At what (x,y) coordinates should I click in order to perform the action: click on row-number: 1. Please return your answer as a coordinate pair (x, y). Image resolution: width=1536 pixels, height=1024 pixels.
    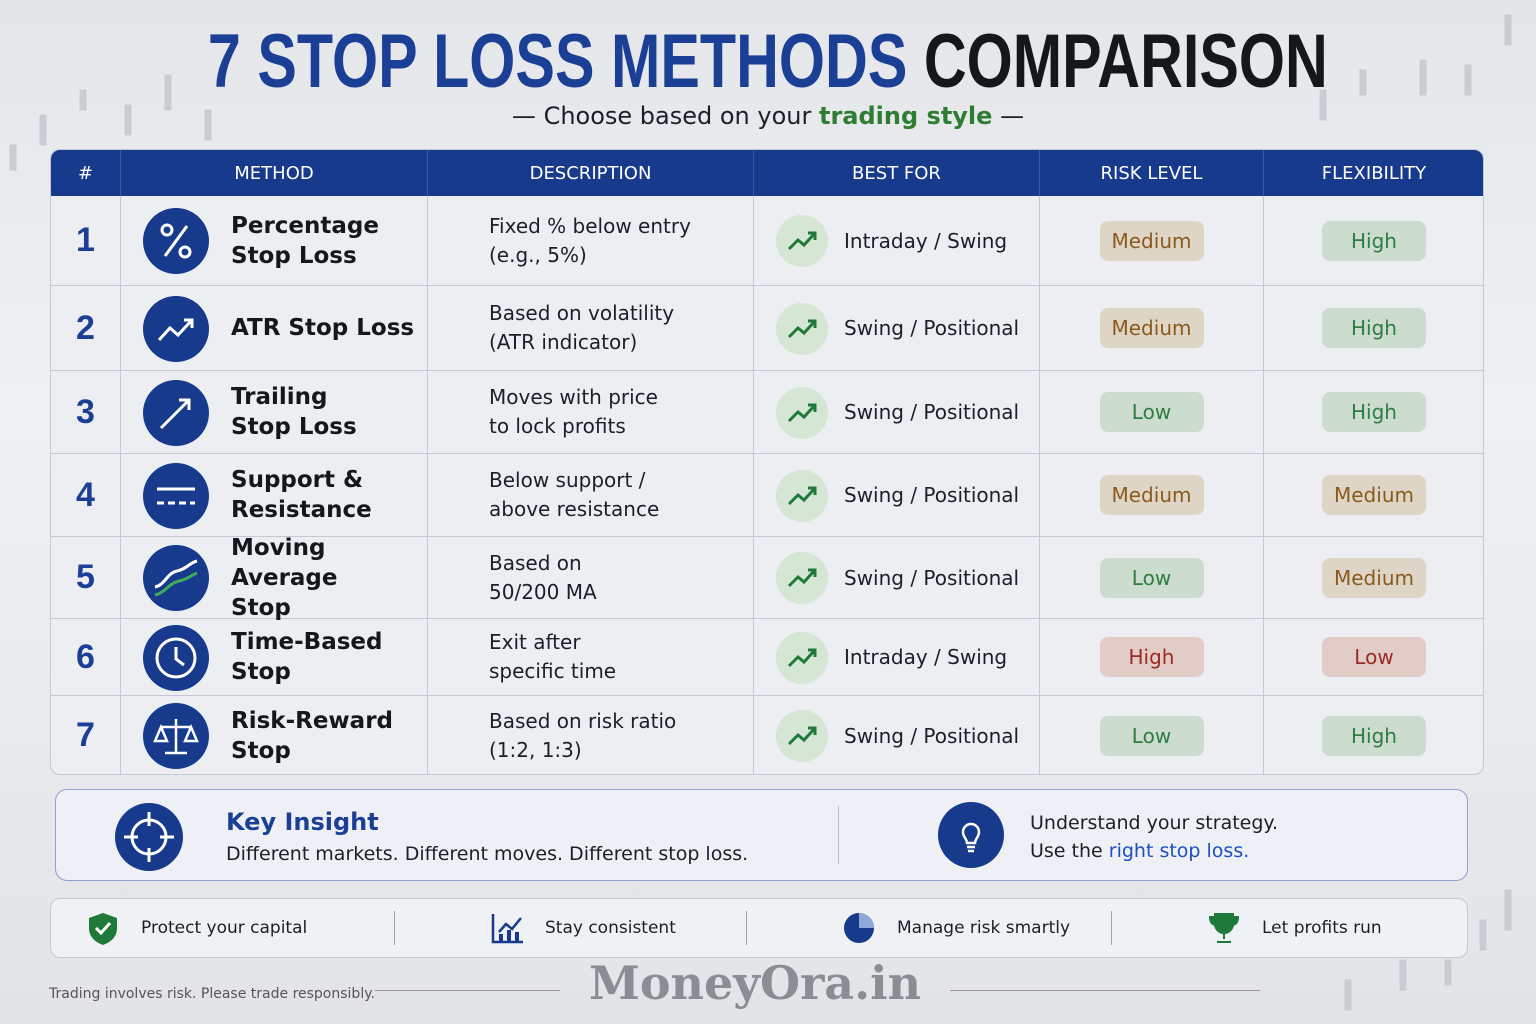
    Looking at the image, I should click on (85, 240).